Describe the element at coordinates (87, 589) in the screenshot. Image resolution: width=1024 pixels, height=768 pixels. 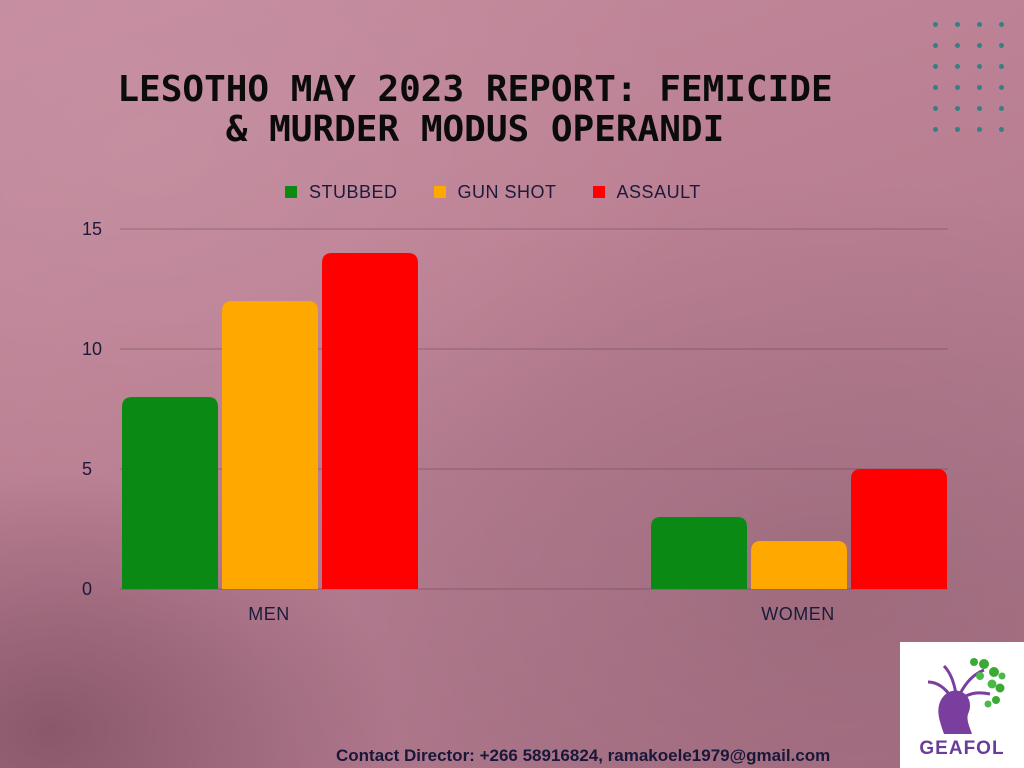
I see `y-tick-label: 0` at that location.